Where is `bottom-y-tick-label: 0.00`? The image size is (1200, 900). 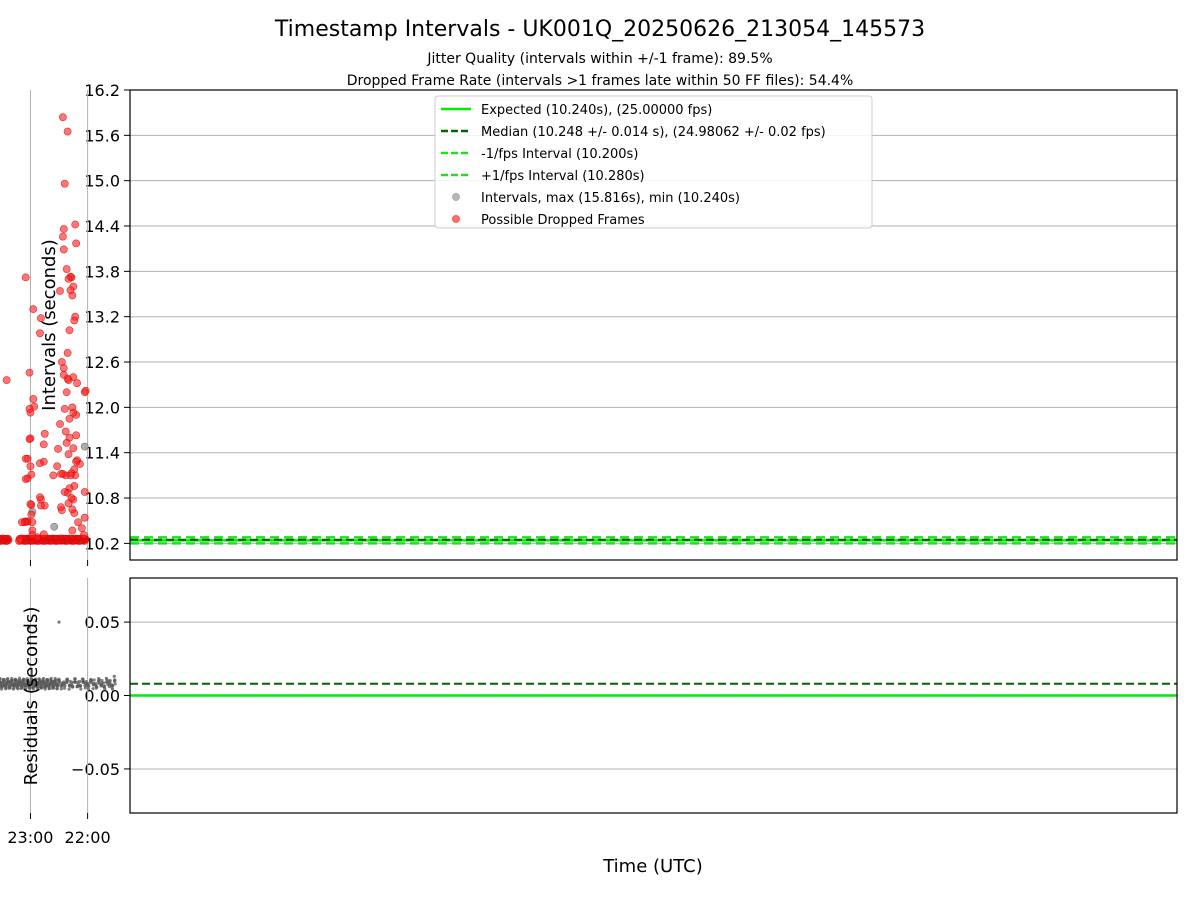 bottom-y-tick-label: 0.00 is located at coordinates (102, 696).